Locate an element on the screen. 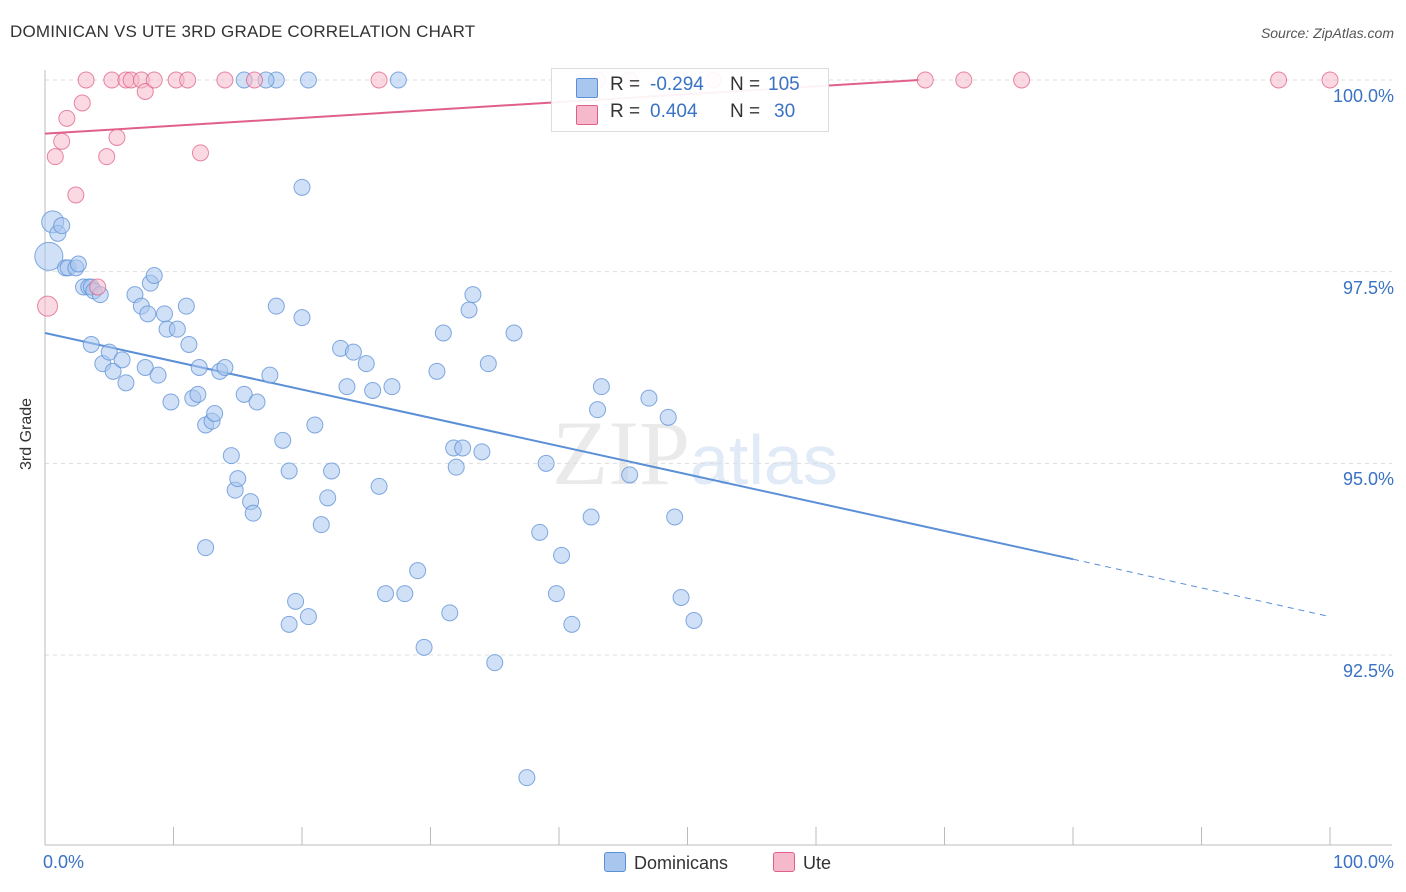  legend-swatch-dominicans is located at coordinates (587, 88).